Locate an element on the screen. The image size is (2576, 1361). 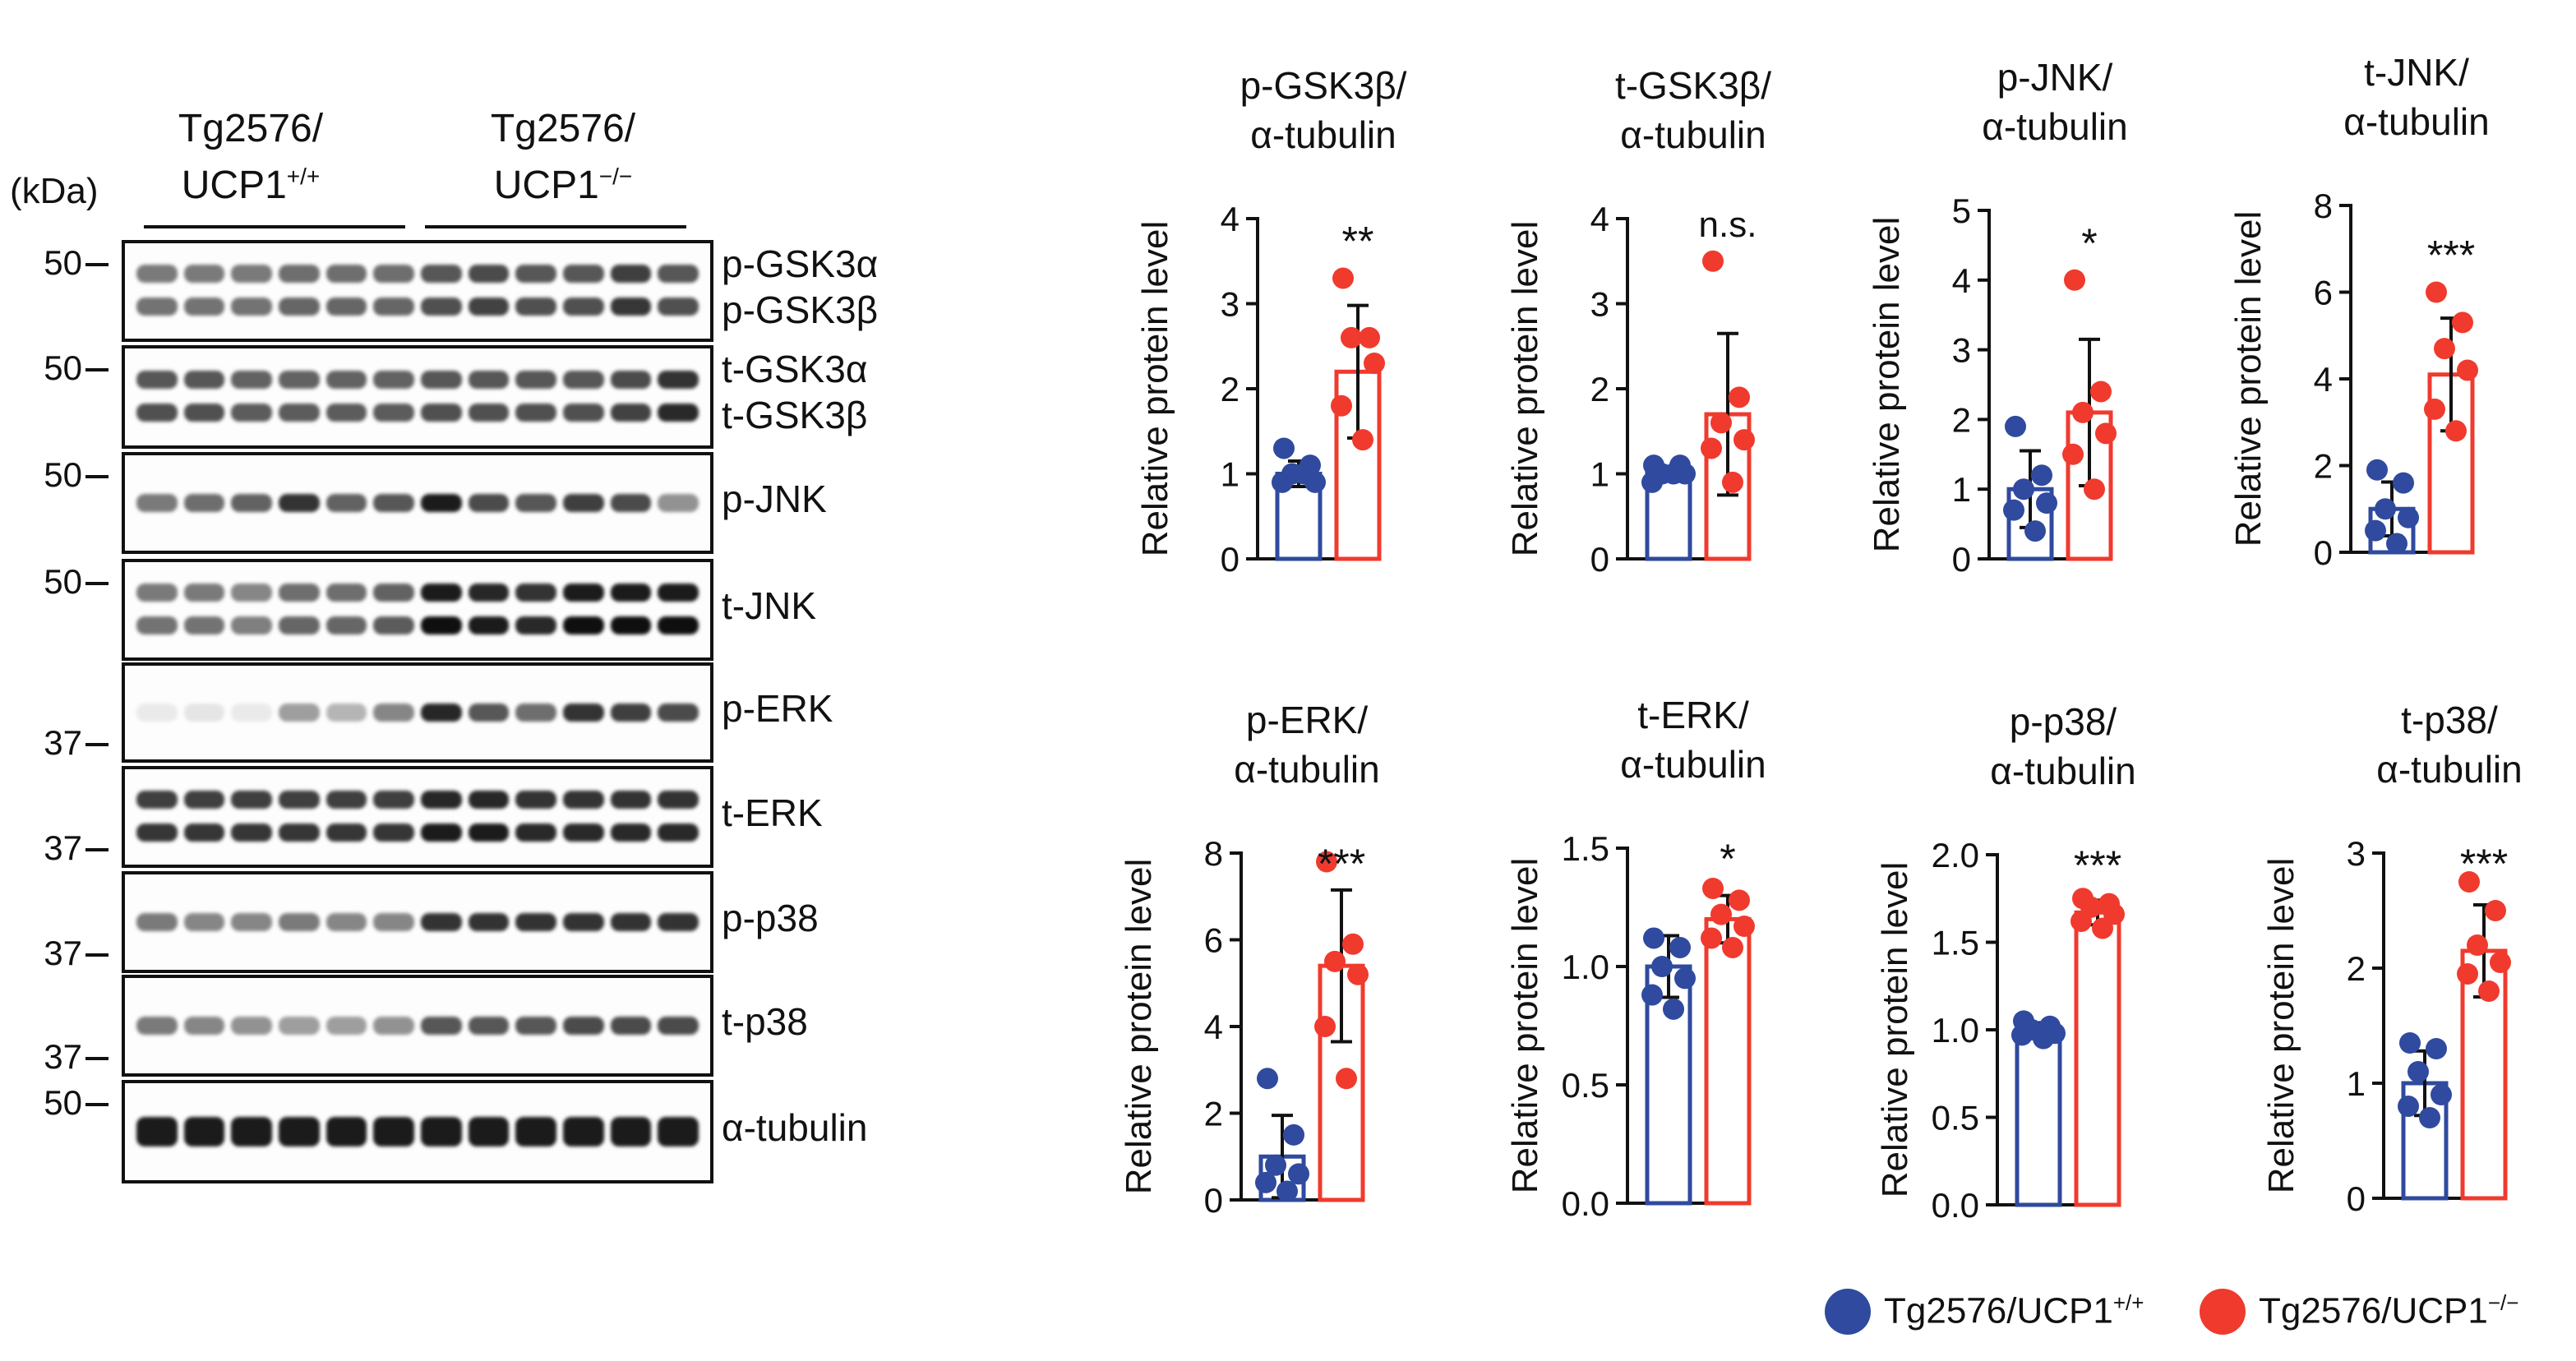
y-tick-label: 1 is located at coordinates (1230, 474).